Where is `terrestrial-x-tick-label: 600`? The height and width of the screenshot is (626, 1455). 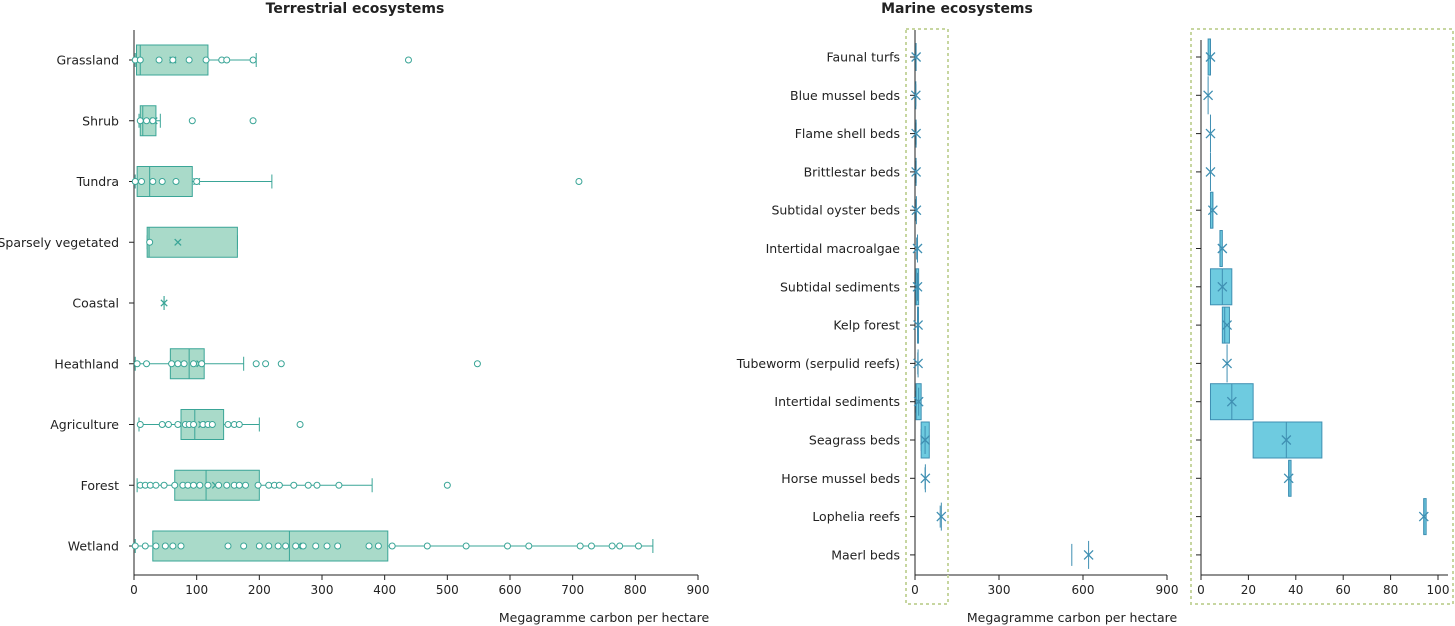
terrestrial-x-tick-label: 600 is located at coordinates (510, 590).